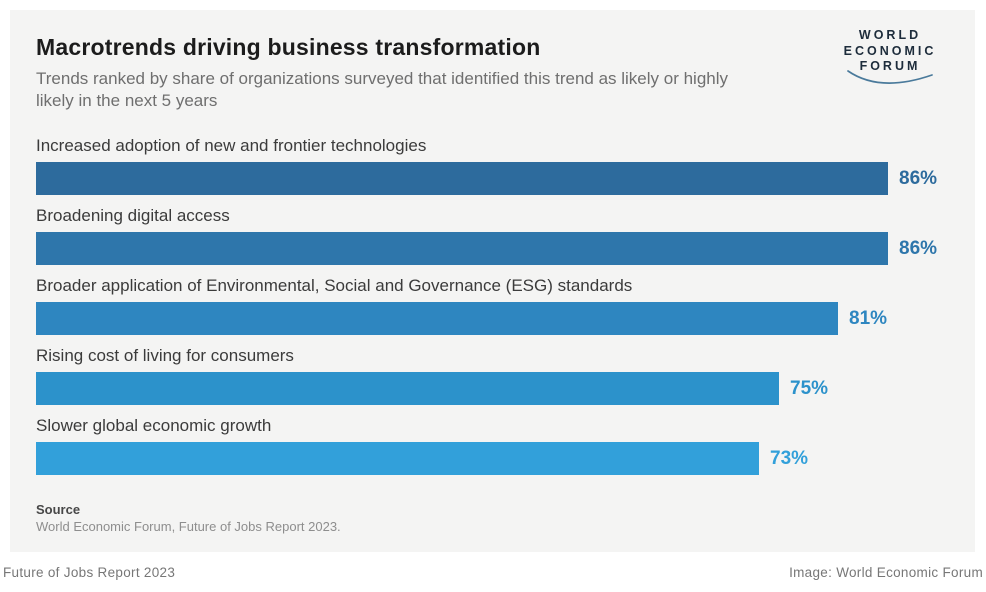 This screenshot has width=986, height=592. Describe the element at coordinates (165, 355) in the screenshot. I see `bar-category-label: Rising cost of living for consumers` at that location.